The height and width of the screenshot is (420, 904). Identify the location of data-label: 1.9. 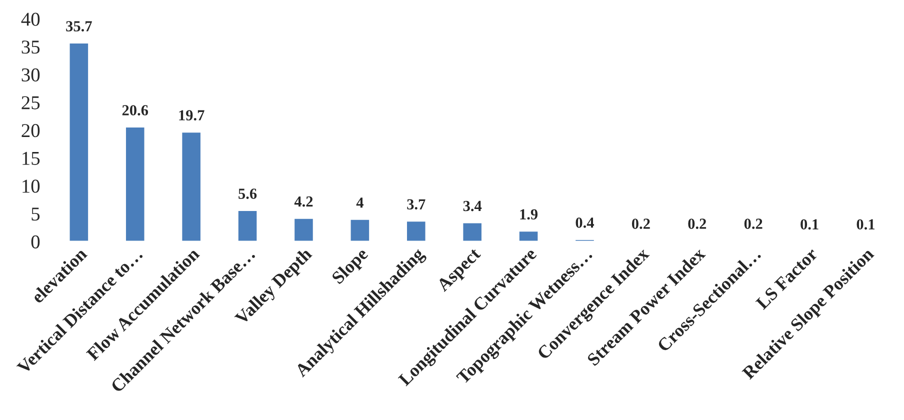
(529, 214).